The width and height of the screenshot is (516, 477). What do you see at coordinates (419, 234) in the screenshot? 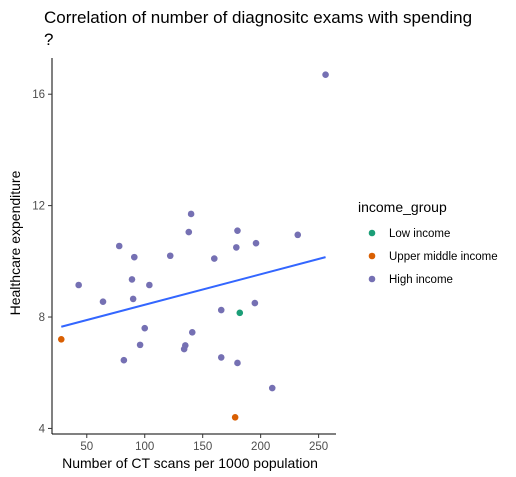
I see `legend-label: Low income` at bounding box center [419, 234].